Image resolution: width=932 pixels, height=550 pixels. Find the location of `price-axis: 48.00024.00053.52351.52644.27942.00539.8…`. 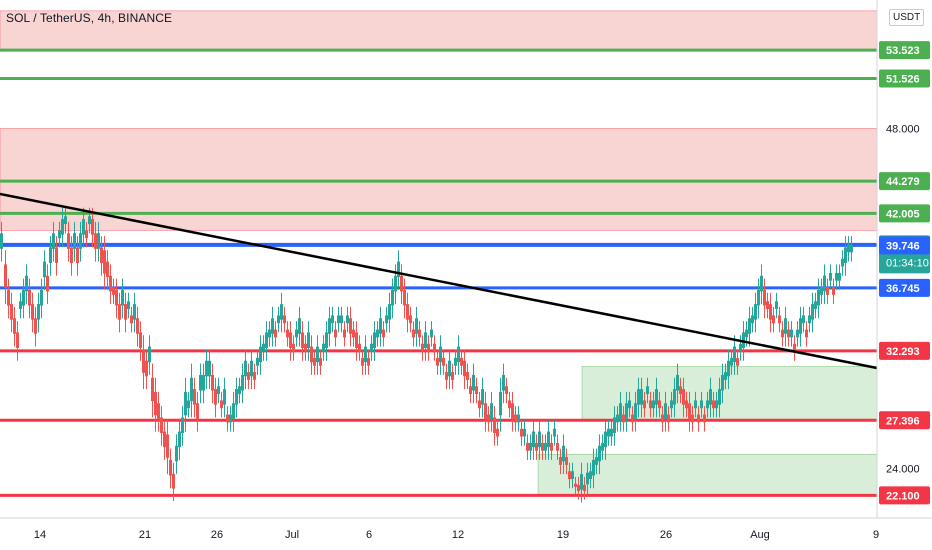

price-axis: 48.00024.00053.52351.52644.27942.00539.8… is located at coordinates (904, 275).